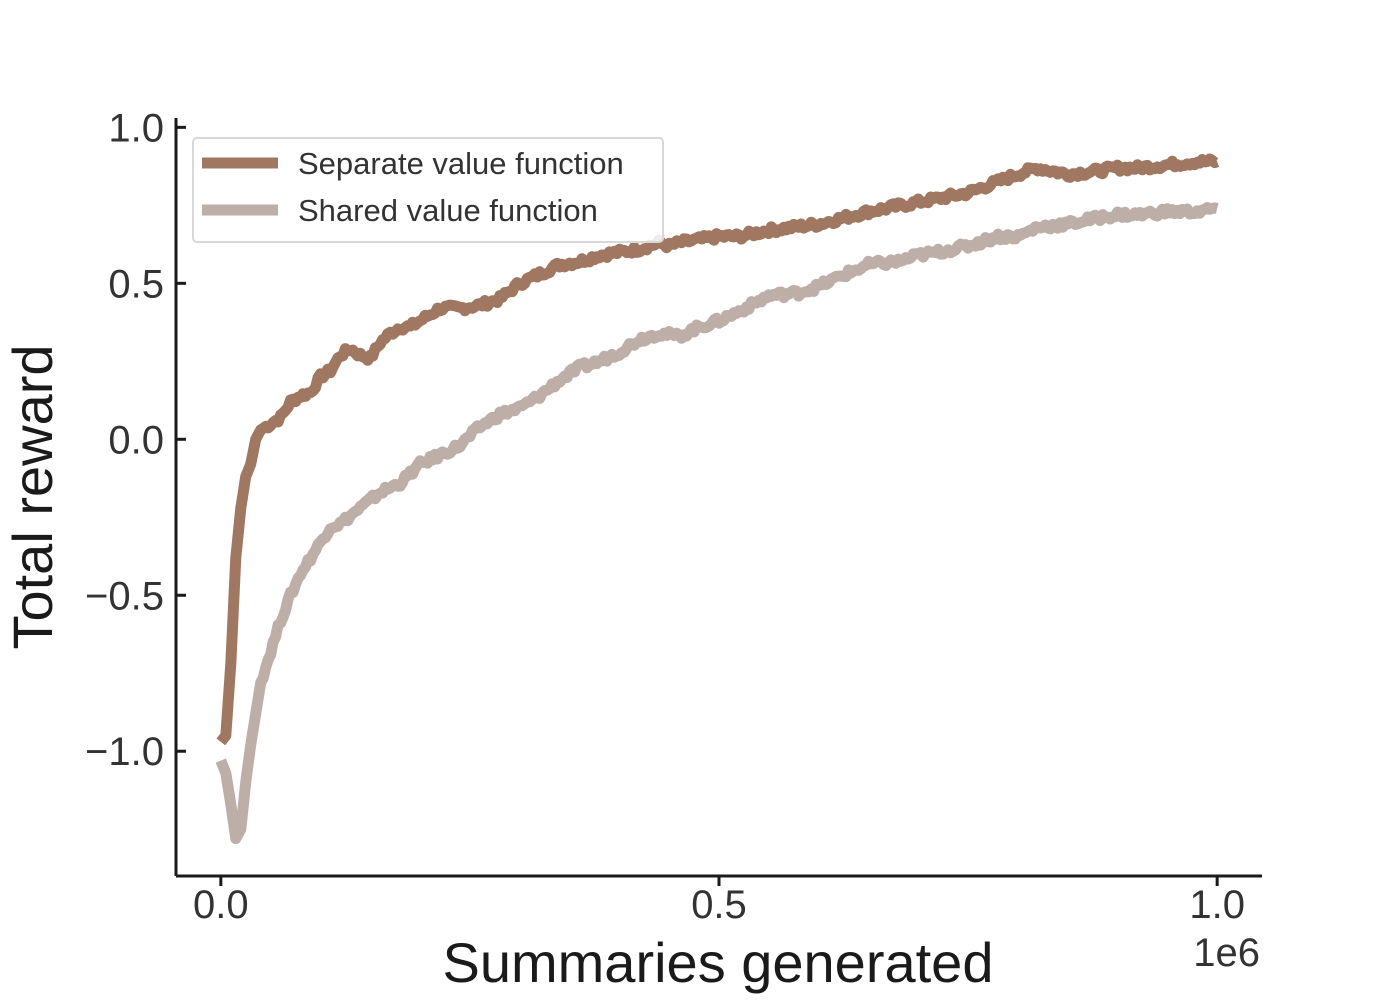  I want to click on x-tick-label: 0.0, so click(221, 905).